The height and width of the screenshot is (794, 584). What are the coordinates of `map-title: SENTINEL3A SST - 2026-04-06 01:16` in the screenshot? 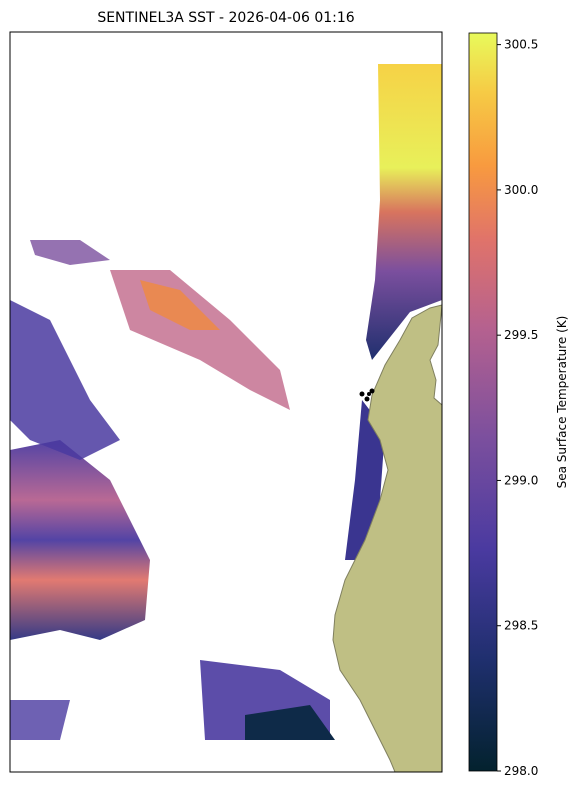 It's located at (225, 18).